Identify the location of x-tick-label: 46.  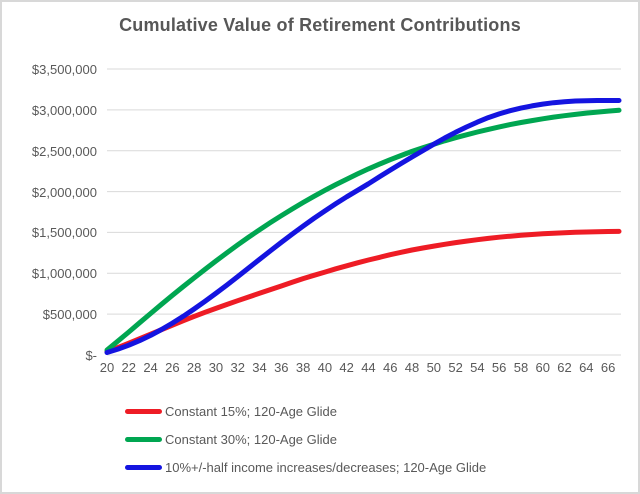
(390, 367).